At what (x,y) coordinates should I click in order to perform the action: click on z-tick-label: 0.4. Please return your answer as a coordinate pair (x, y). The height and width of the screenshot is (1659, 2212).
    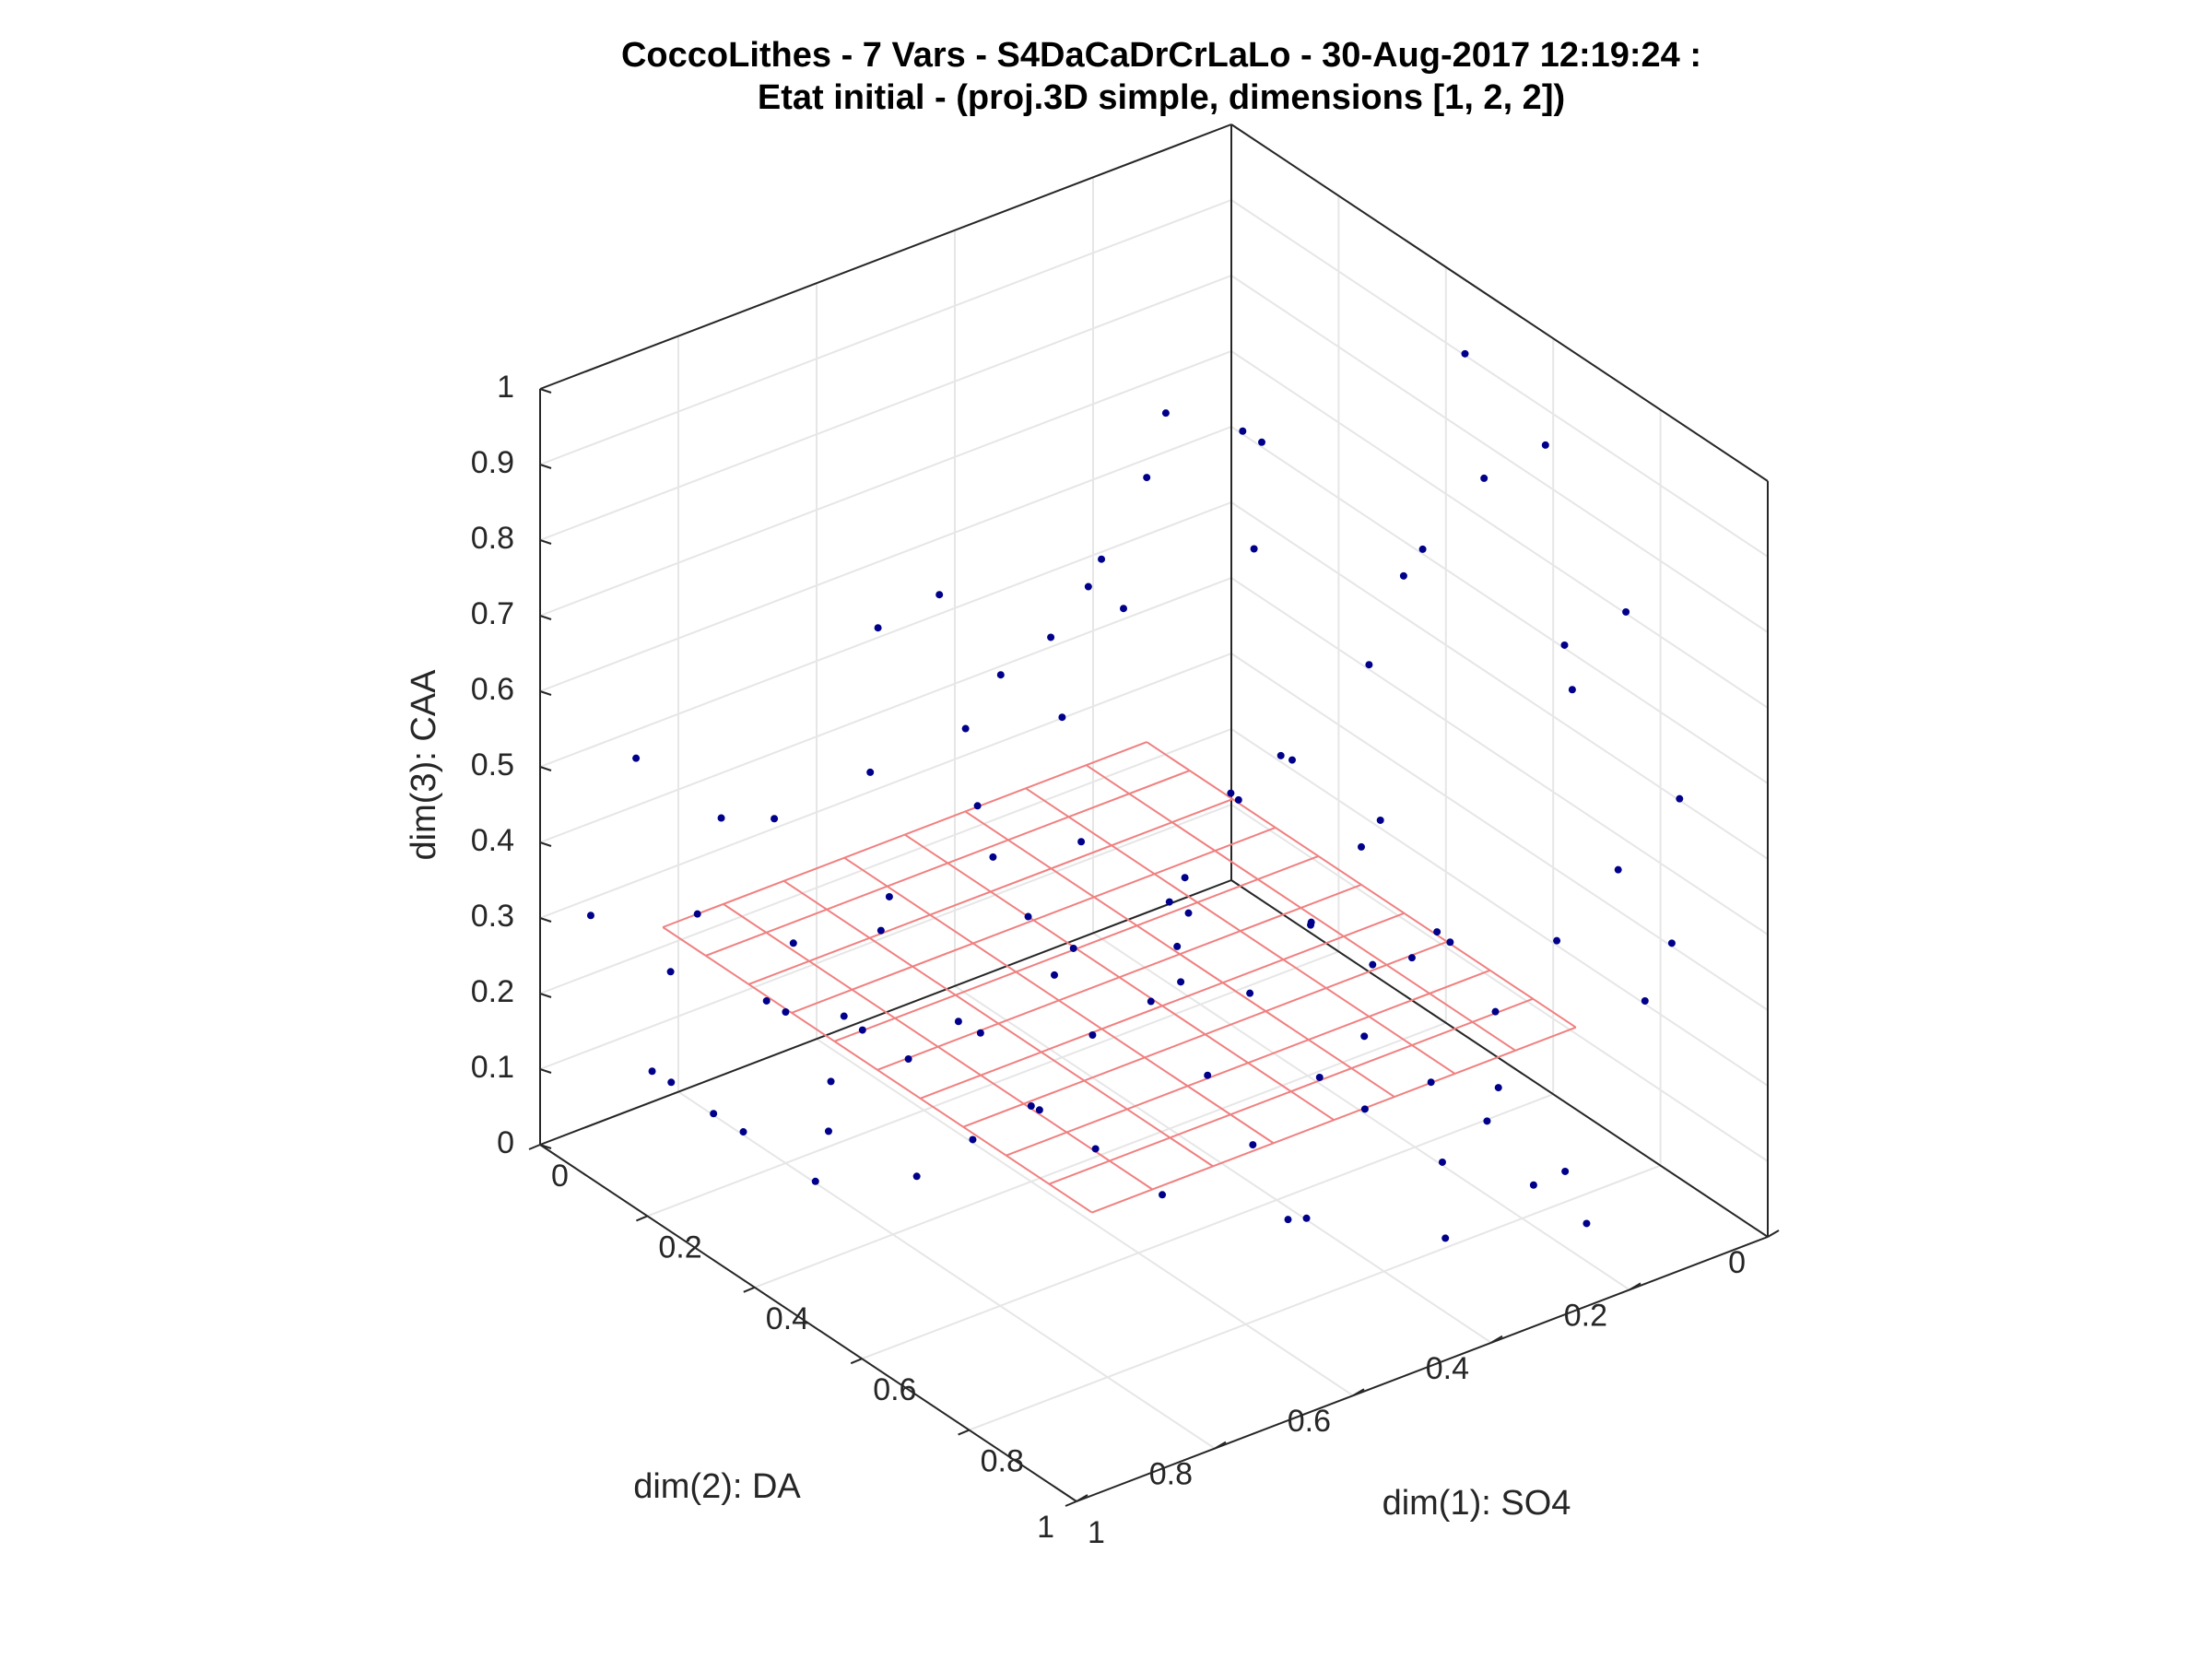
    Looking at the image, I should click on (492, 840).